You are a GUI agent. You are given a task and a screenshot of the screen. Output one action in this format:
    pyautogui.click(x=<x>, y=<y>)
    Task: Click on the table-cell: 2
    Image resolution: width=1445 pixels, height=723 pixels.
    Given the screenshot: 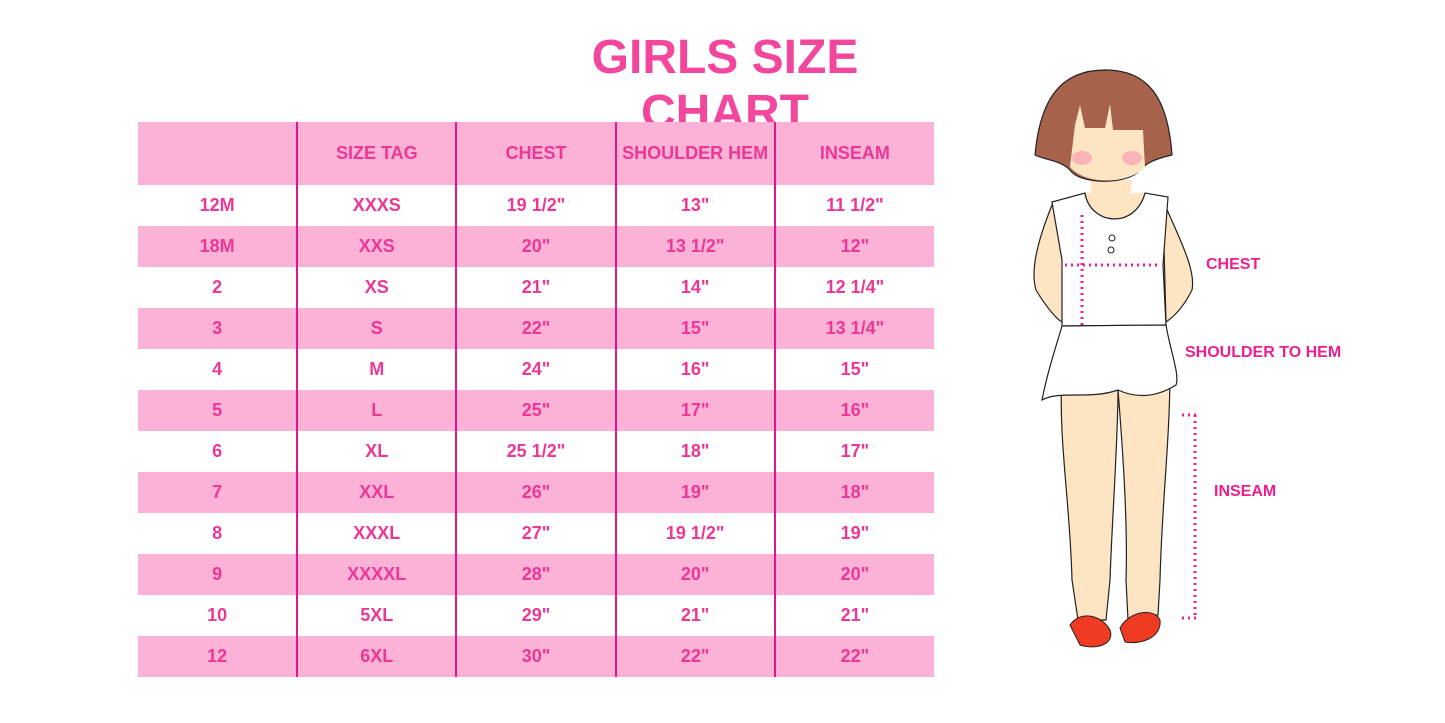 What is the action you would take?
    pyautogui.click(x=217, y=287)
    